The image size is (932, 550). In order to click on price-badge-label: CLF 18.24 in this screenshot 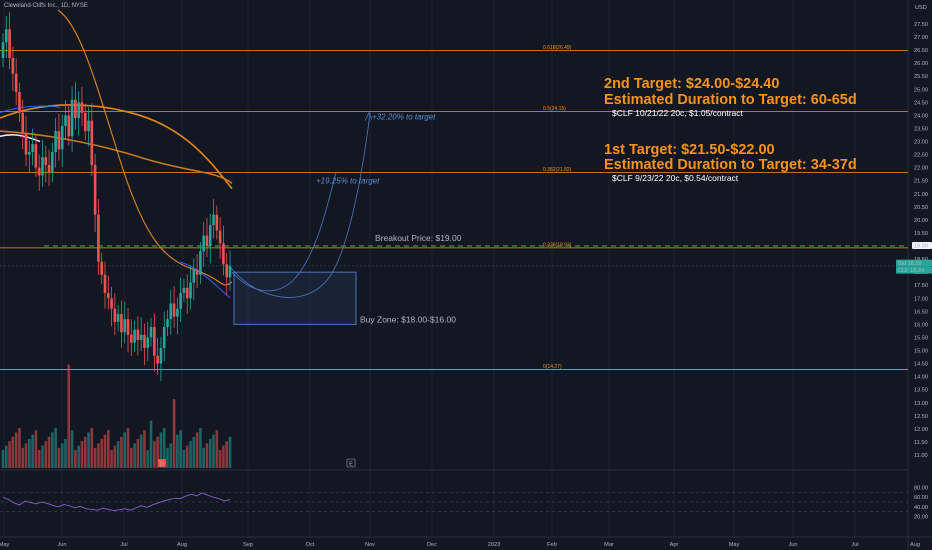, I will do `click(911, 271)`.